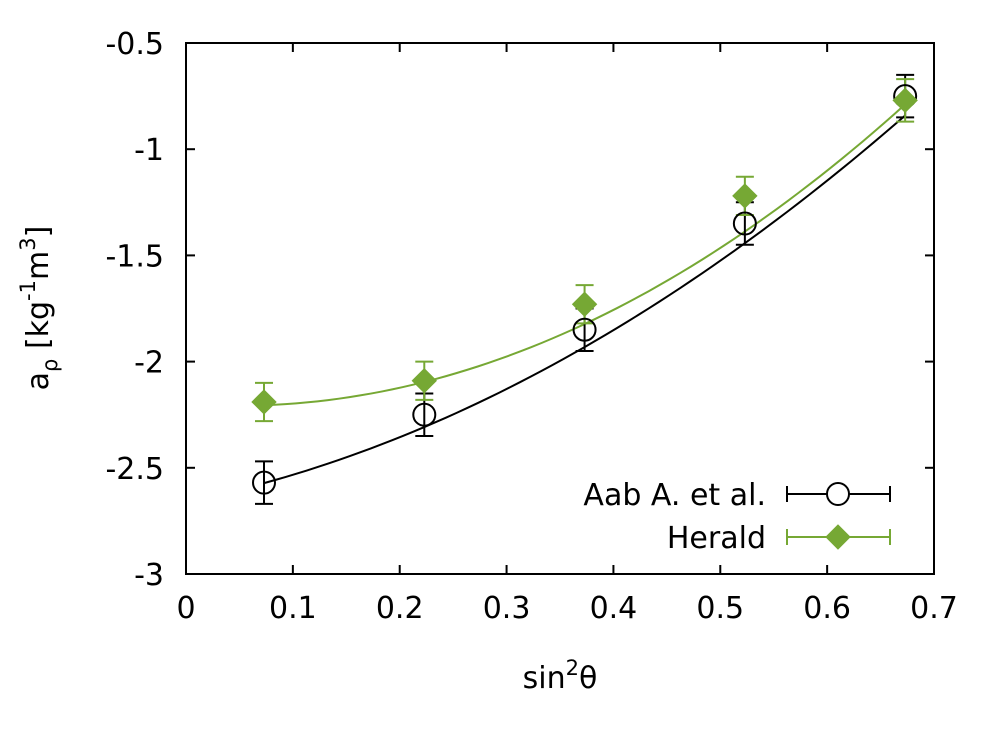 This screenshot has height=750, width=1000. I want to click on y-tick-label: -1.5, so click(134, 256).